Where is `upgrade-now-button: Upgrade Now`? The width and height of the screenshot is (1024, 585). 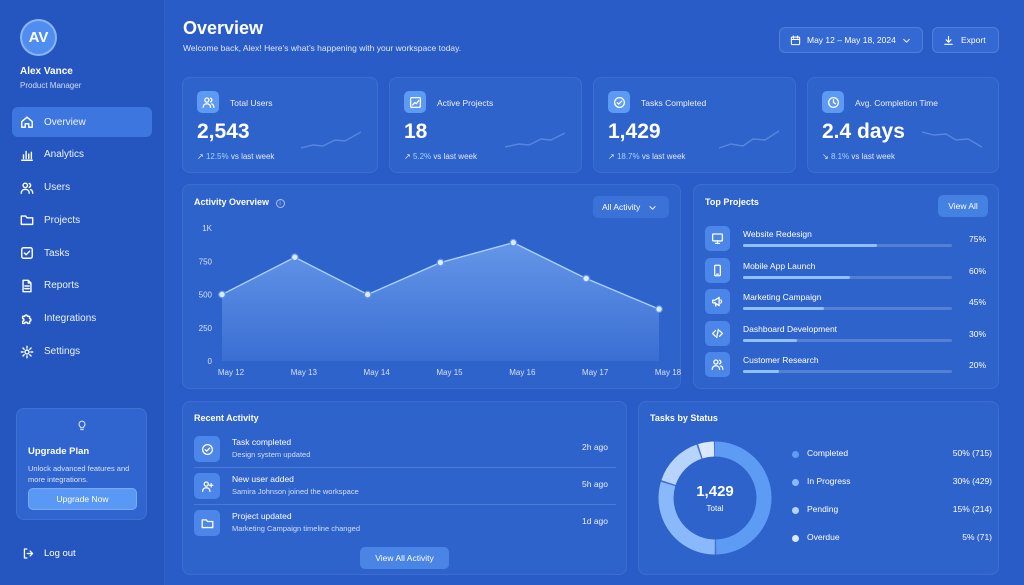 upgrade-now-button: Upgrade Now is located at coordinates (82, 499).